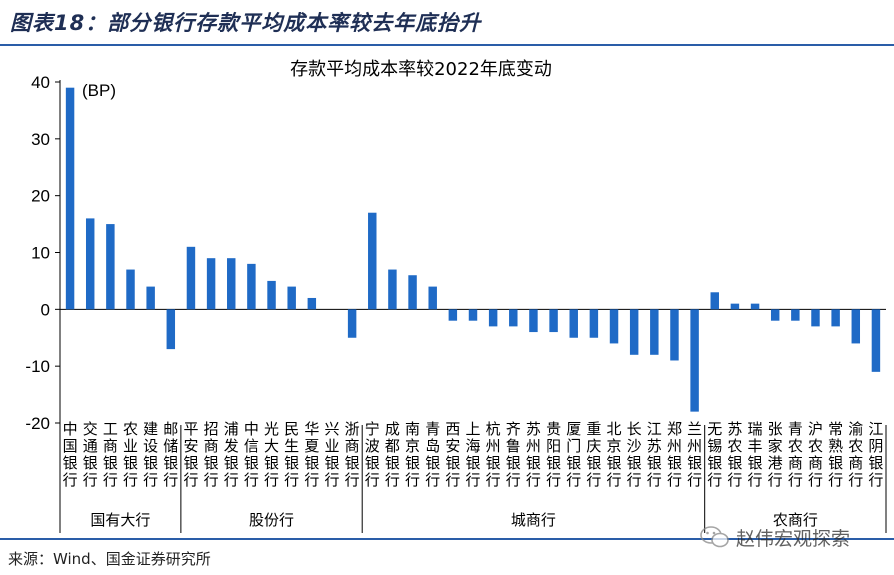 This screenshot has height=575, width=894. Describe the element at coordinates (452, 454) in the screenshot. I see `category-label: 西安银行` at that location.